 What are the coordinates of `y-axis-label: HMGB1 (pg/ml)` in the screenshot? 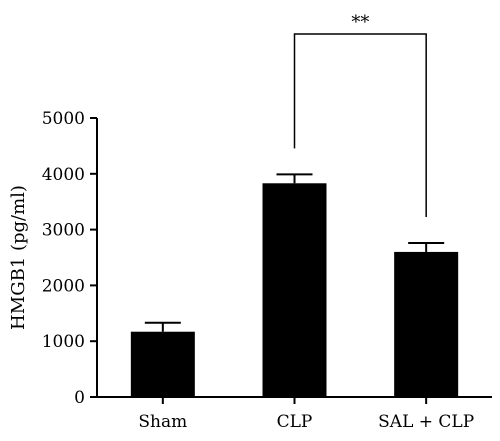 It's located at (18, 257).